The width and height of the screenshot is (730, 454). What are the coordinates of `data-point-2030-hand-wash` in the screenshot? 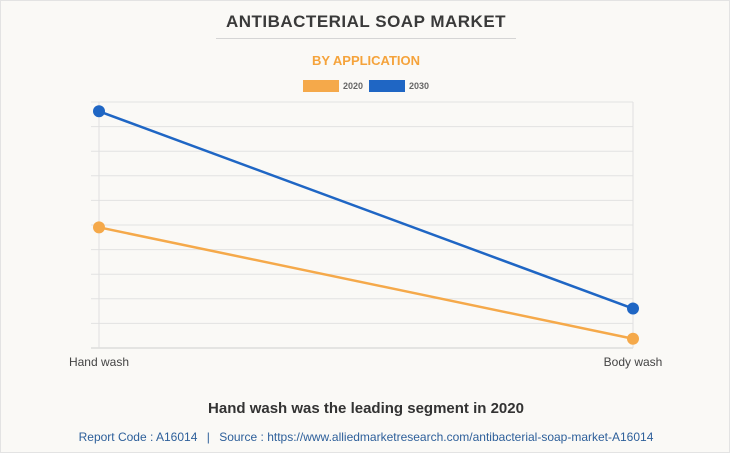 It's located at (99, 111).